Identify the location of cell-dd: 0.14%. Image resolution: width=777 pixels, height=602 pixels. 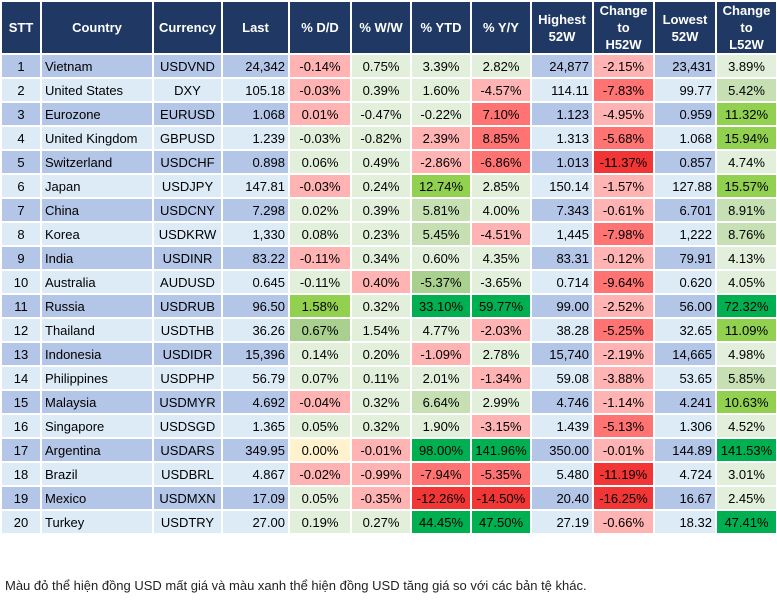
(320, 354).